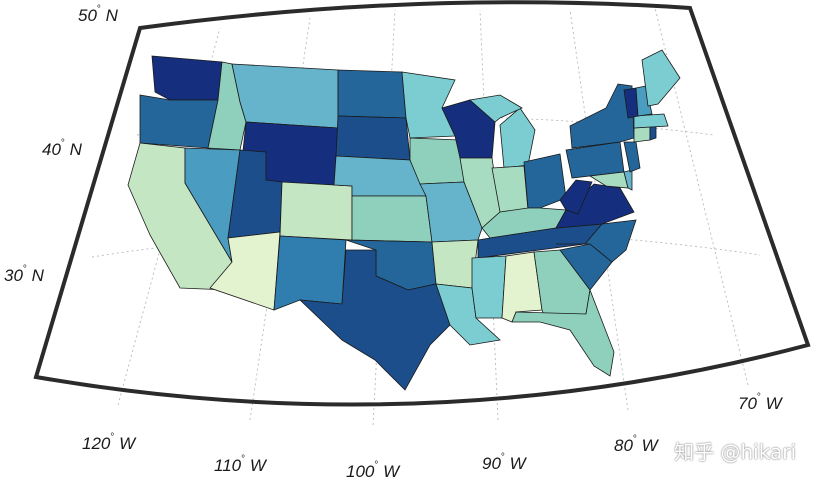 The height and width of the screenshot is (485, 814). I want to click on state-new-jersey, so click(632, 157).